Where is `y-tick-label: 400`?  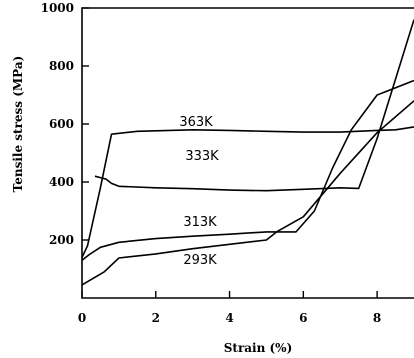
y-tick-label: 400 is located at coordinates (61, 182).